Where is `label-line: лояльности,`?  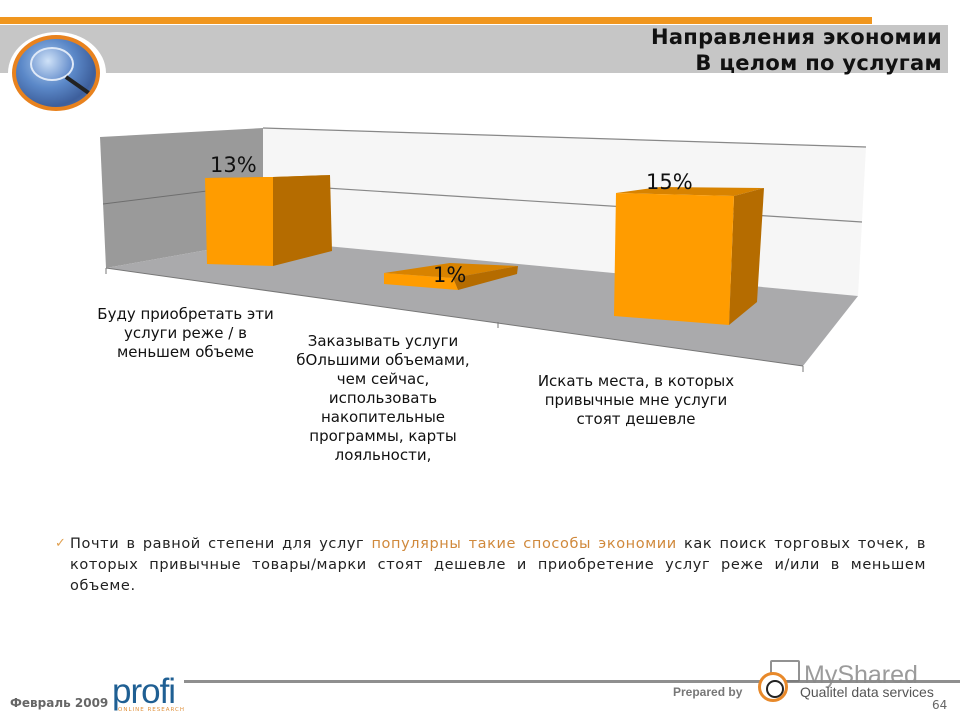 label-line: лояльности, is located at coordinates (383, 455).